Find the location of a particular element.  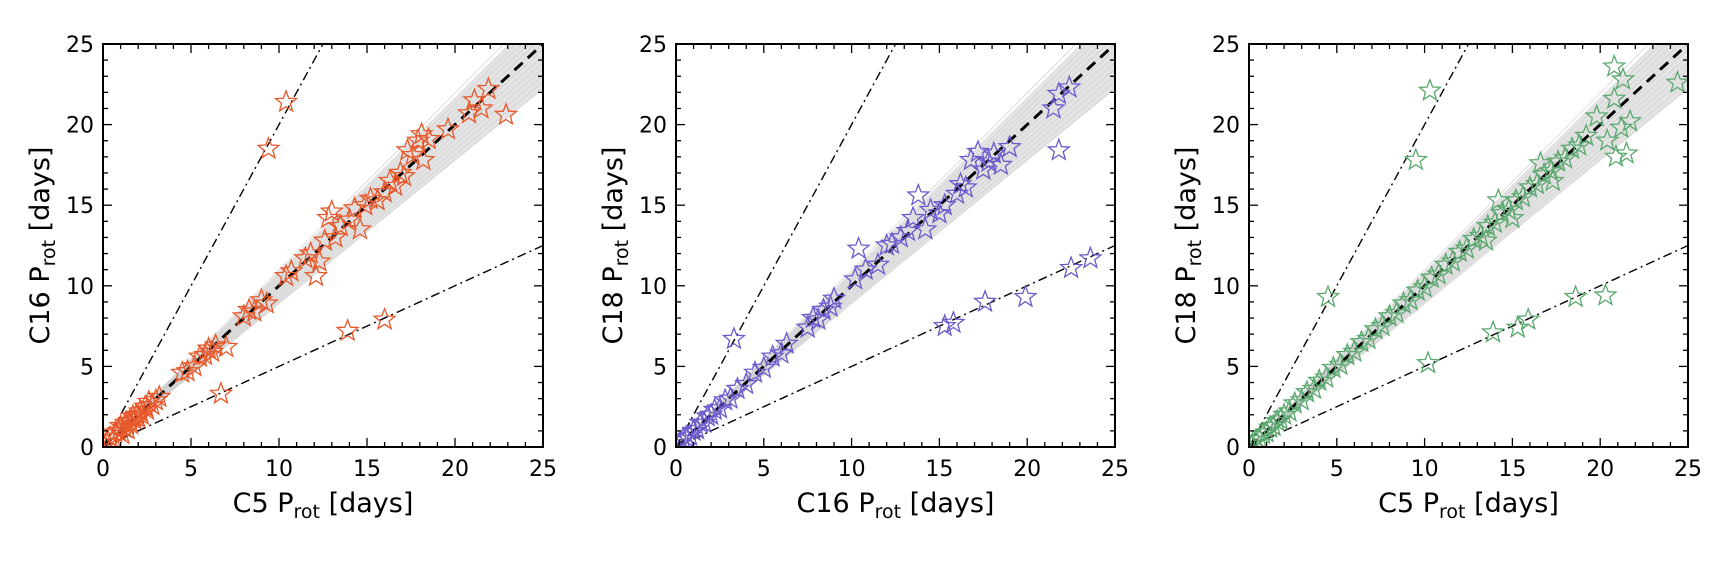

y-tick-label: 25 is located at coordinates (653, 45).